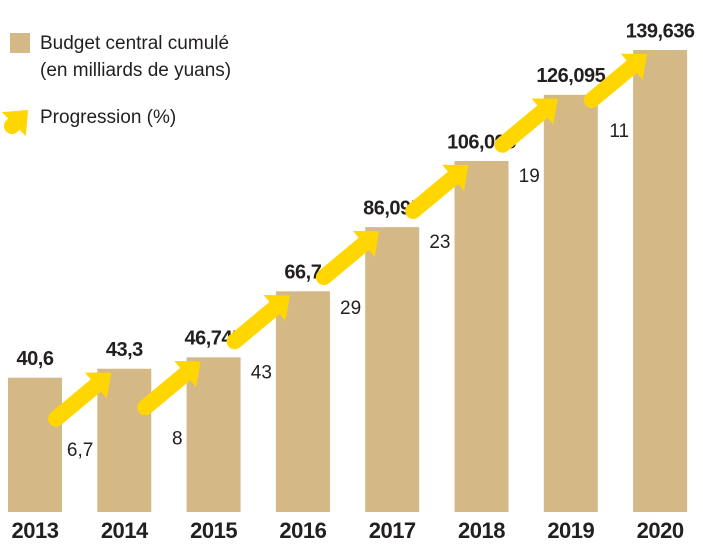  What do you see at coordinates (124, 350) in the screenshot?
I see `value-label: 43,3` at bounding box center [124, 350].